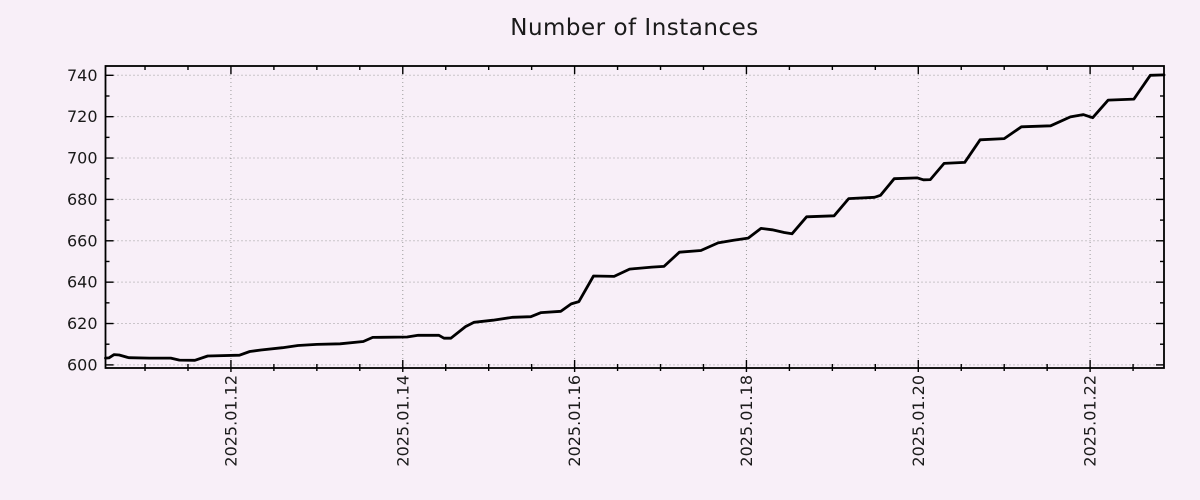 This screenshot has width=1200, height=500. I want to click on y-tick-label: 640, so click(82, 282).